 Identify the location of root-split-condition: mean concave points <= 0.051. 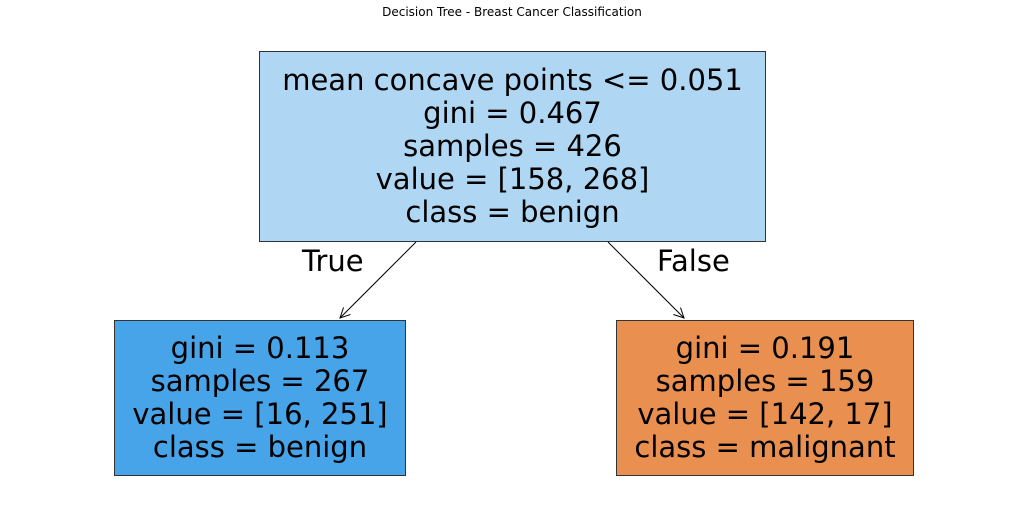
(512, 80).